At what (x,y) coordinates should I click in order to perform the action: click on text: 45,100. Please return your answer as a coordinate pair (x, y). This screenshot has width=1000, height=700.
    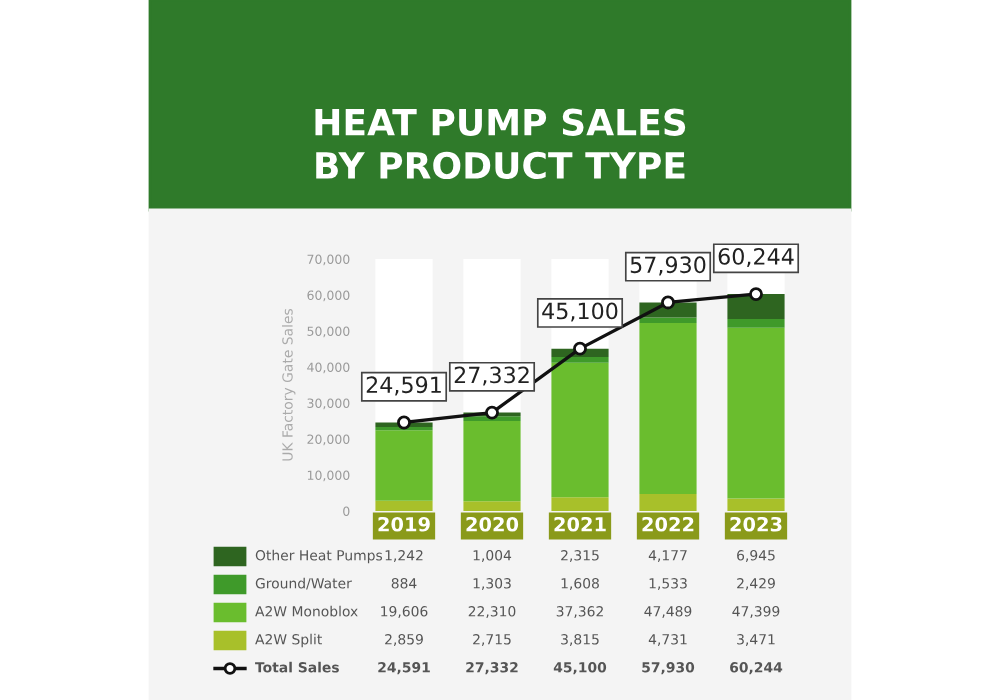
    Looking at the image, I should click on (580, 312).